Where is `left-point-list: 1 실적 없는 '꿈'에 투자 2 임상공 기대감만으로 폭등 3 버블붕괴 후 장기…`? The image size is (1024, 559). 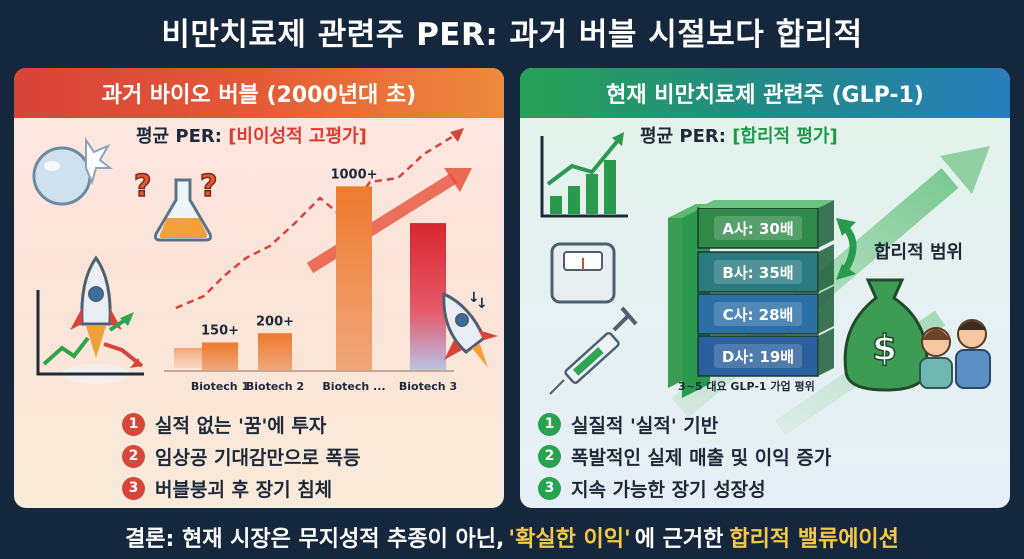 left-point-list: 1 실적 없는 '꿈'에 투자 2 임상공 기대감만으로 폭등 3 버블붕괴 후 장기… is located at coordinates (241, 456).